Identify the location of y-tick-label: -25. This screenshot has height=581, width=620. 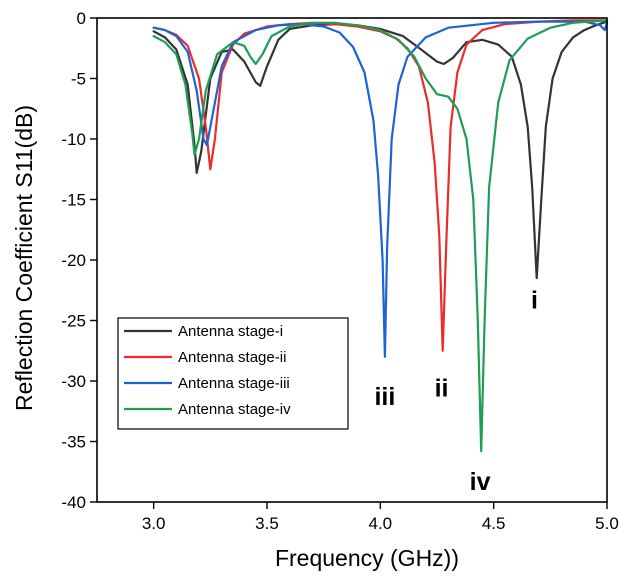
(73, 321).